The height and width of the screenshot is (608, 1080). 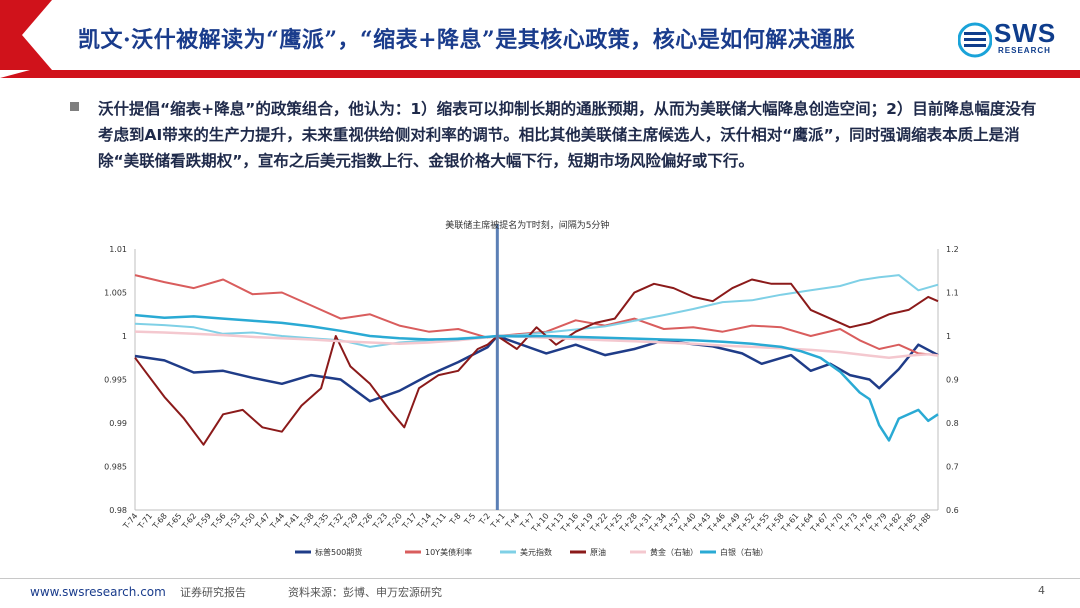 I want to click on series-line-gold, so click(x=536, y=345).